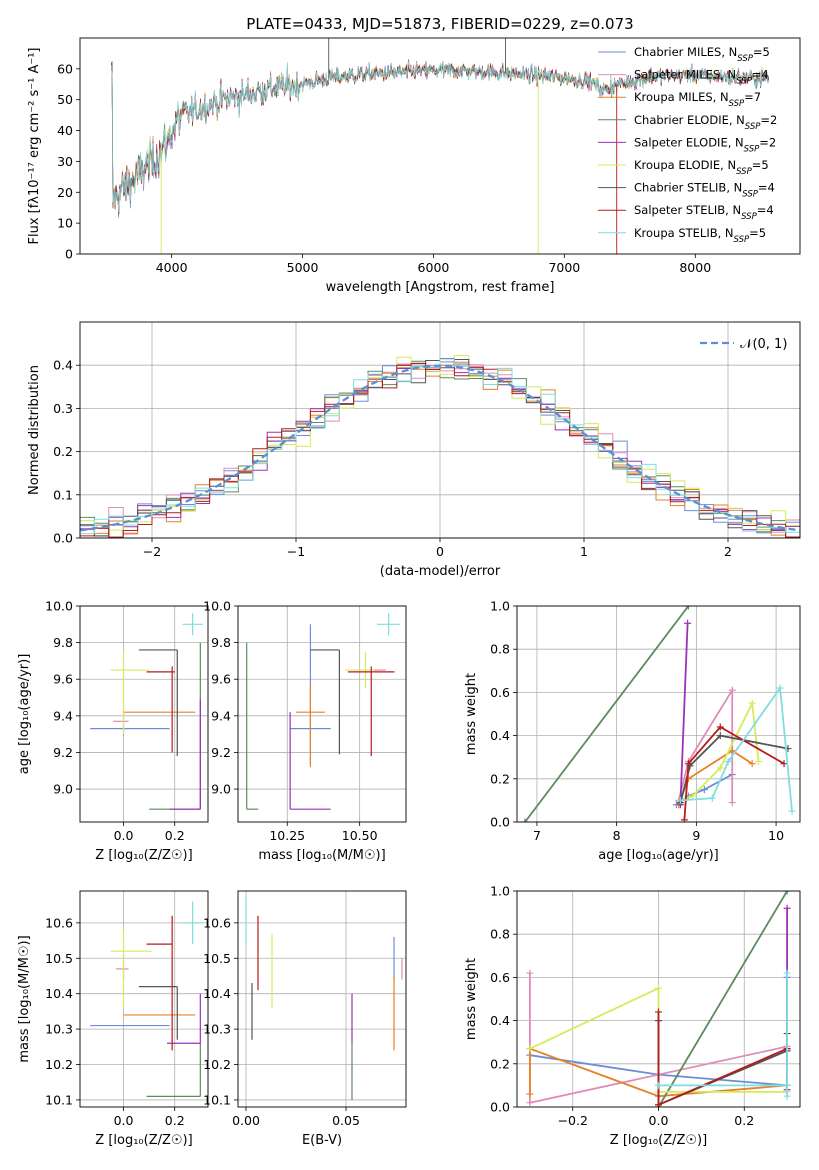  I want to click on legend: 𝒩(0, 1), so click(743, 344).